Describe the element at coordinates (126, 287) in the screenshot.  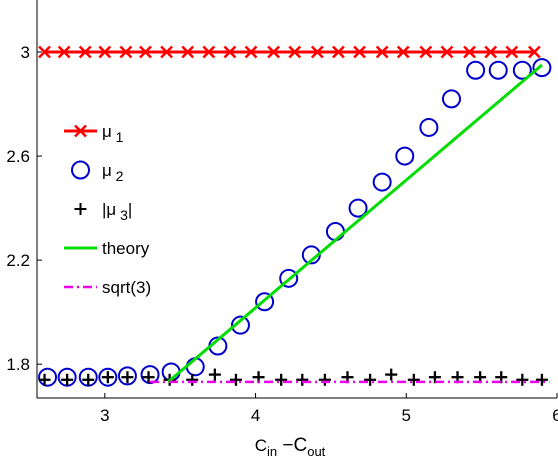
I see `legend-label: sqrt(3)` at that location.